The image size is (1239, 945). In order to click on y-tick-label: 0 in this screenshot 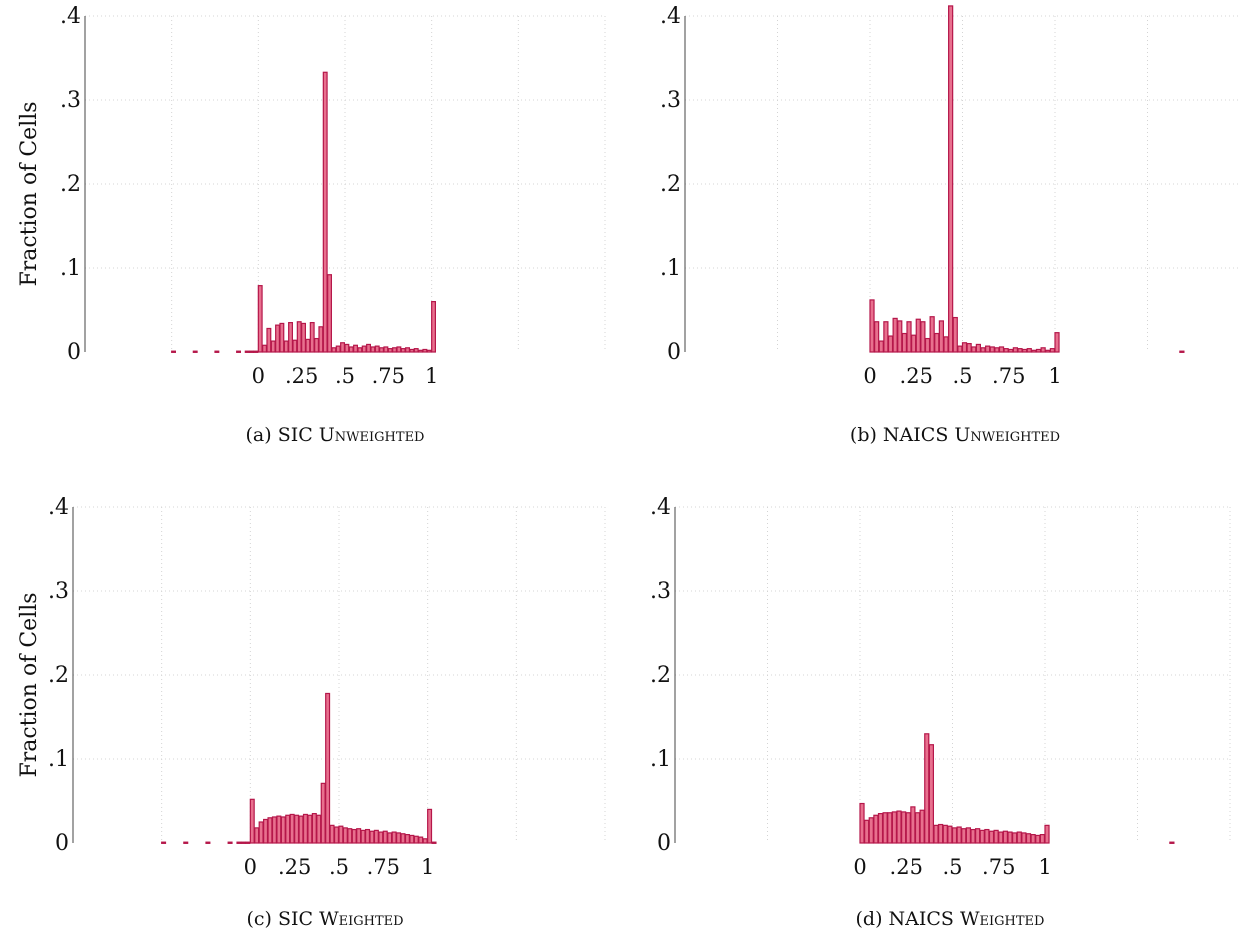, I will do `click(62, 843)`.